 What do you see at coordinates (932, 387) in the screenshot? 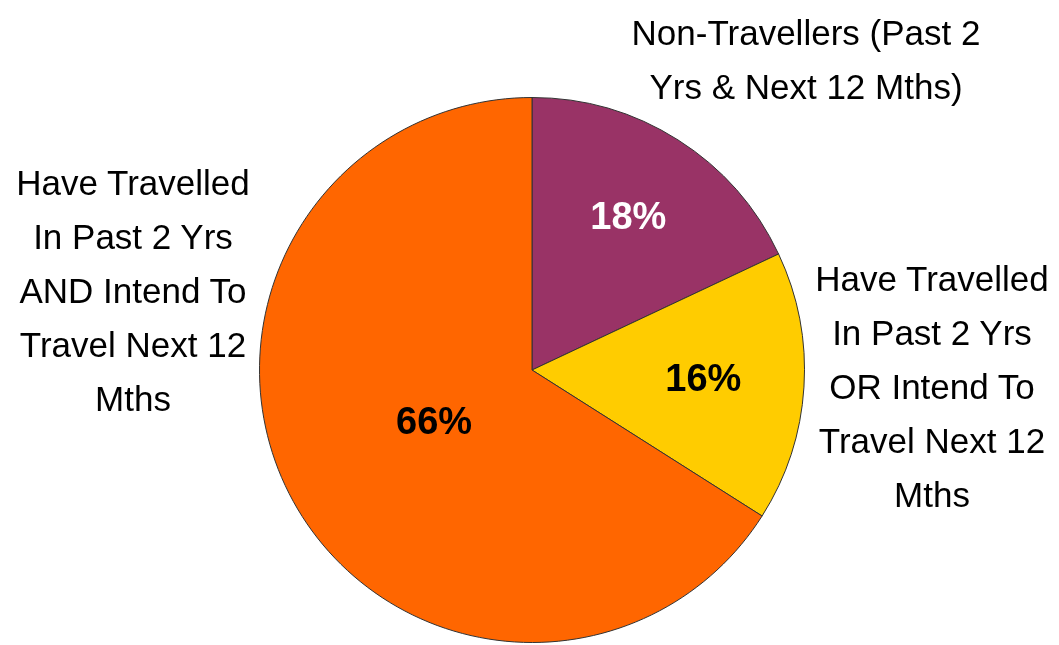
I see `slice-label: Have Travelled In Past 2 Yrs OR Intend To Travel Next 12 Mths` at bounding box center [932, 387].